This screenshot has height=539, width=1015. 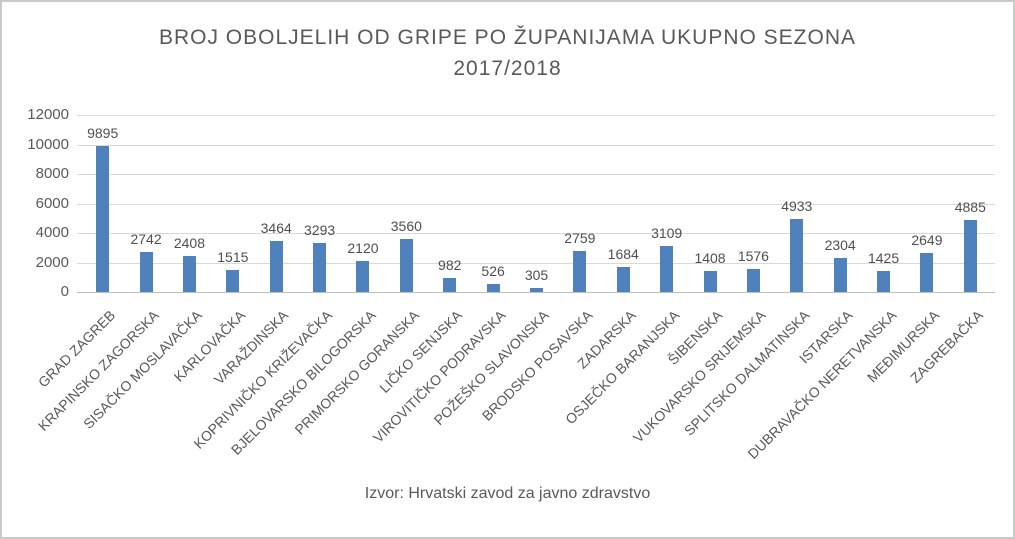 What do you see at coordinates (710, 258) in the screenshot?
I see `bar-value-label: 1408` at bounding box center [710, 258].